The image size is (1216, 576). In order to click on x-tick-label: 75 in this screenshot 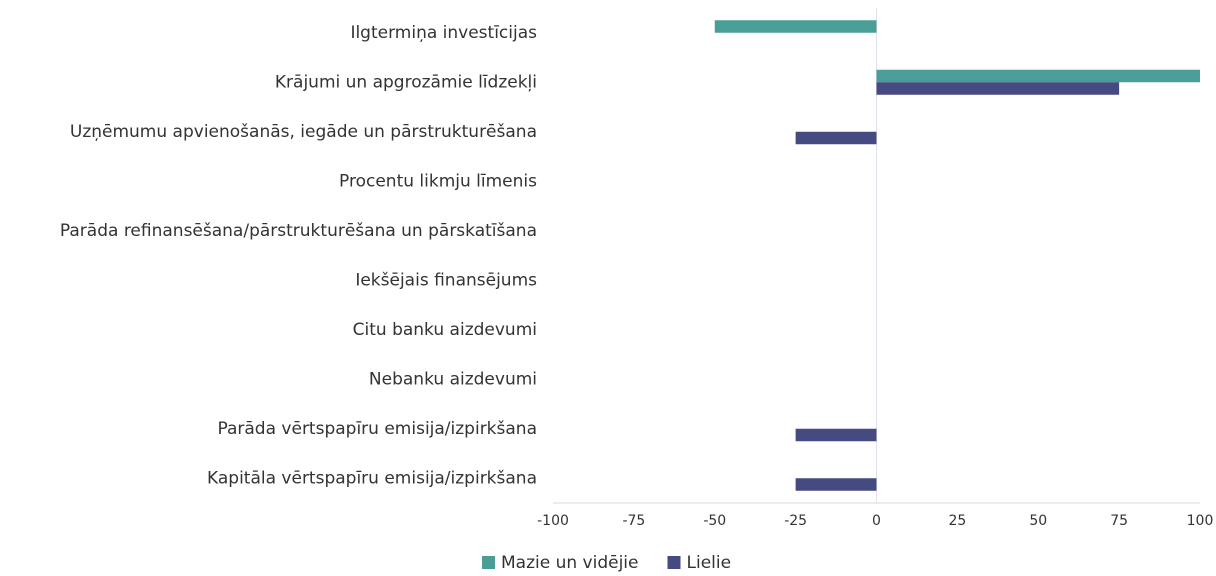, I will do `click(1119, 521)`.